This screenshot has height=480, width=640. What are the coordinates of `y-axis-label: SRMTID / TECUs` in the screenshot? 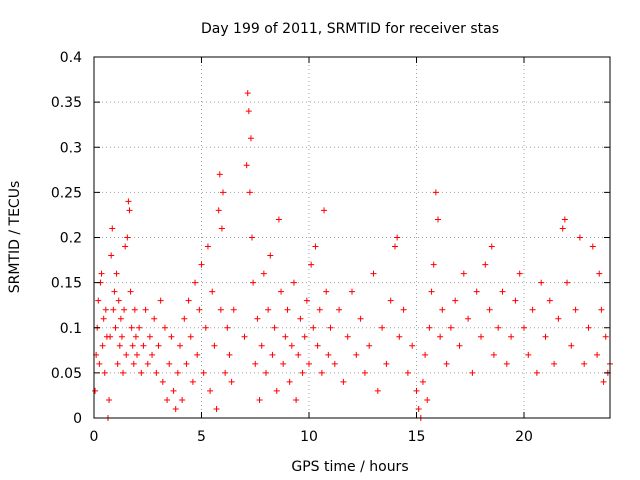 It's located at (15, 237).